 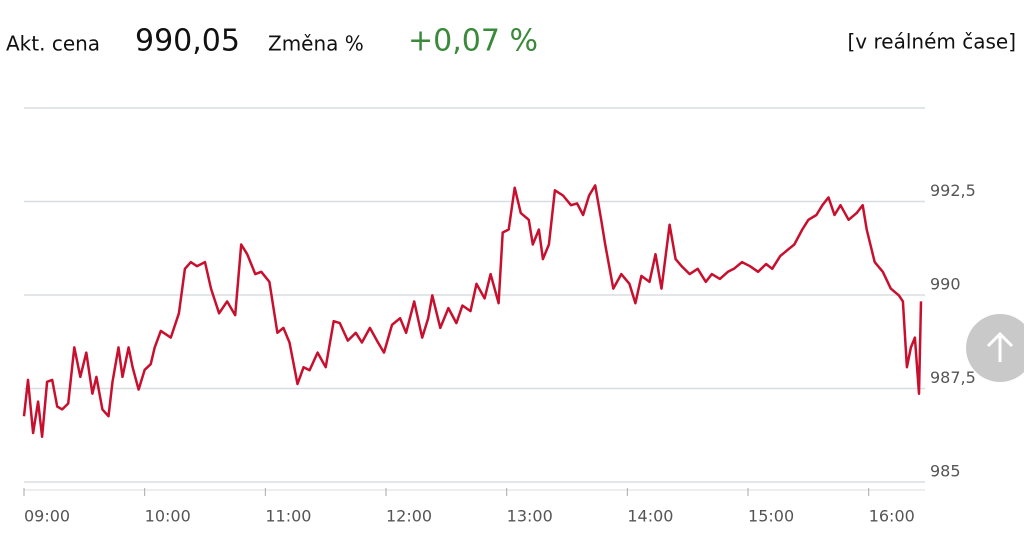 I want to click on y-tick-label: 990, so click(x=945, y=284).